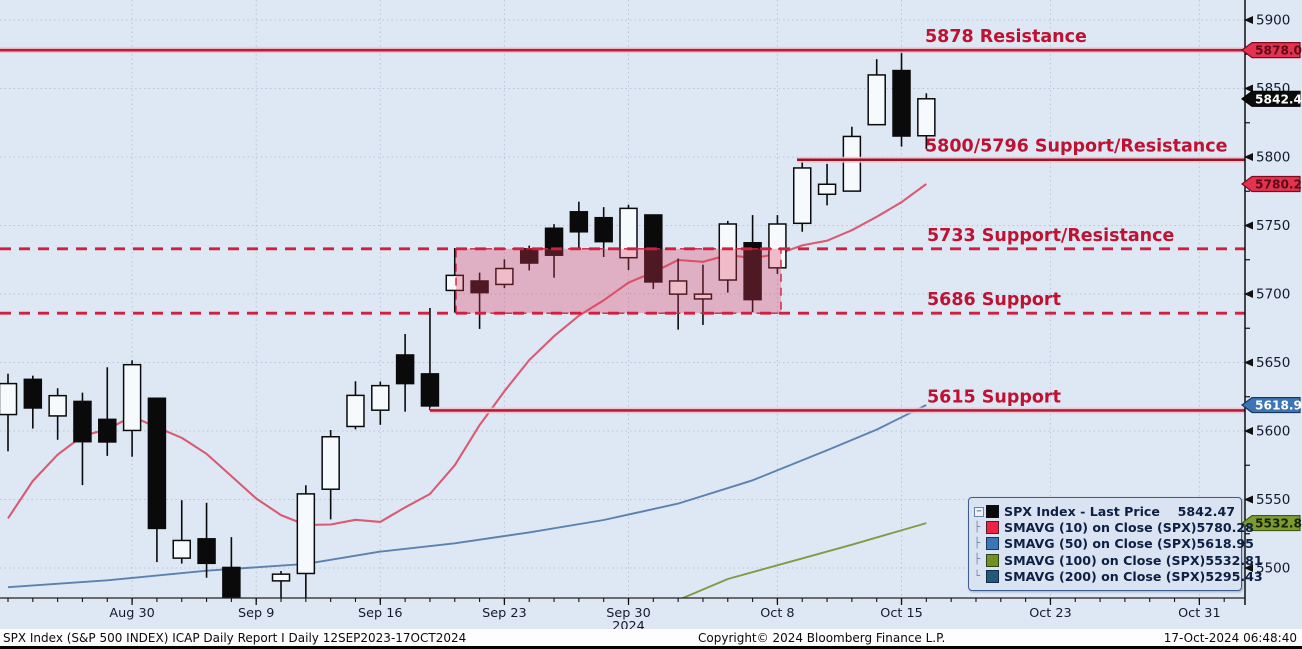  Describe the element at coordinates (1234, 560) in the screenshot. I see `legend-value: 5532.81` at that location.